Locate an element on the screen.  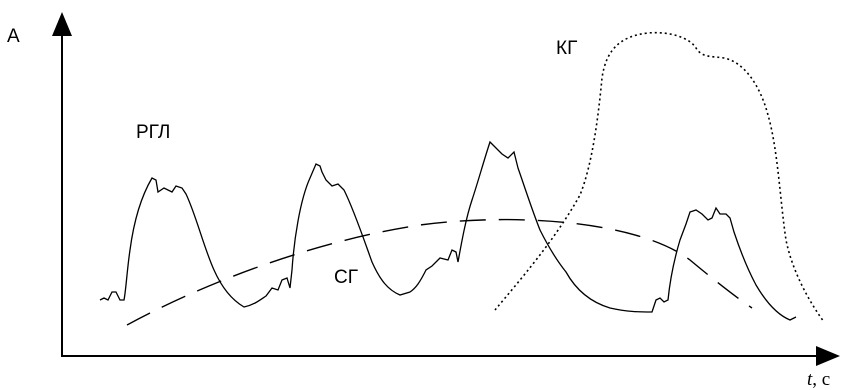
label-rgl: РГЛ is located at coordinates (153, 132).